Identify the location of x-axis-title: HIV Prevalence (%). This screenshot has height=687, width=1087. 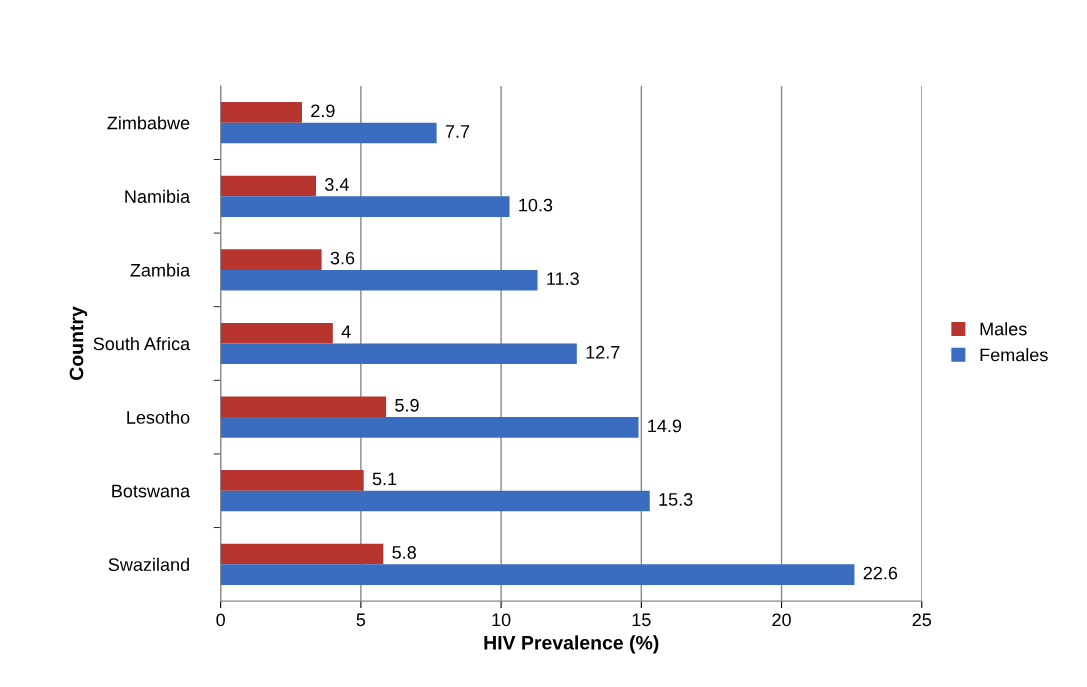
(571, 644).